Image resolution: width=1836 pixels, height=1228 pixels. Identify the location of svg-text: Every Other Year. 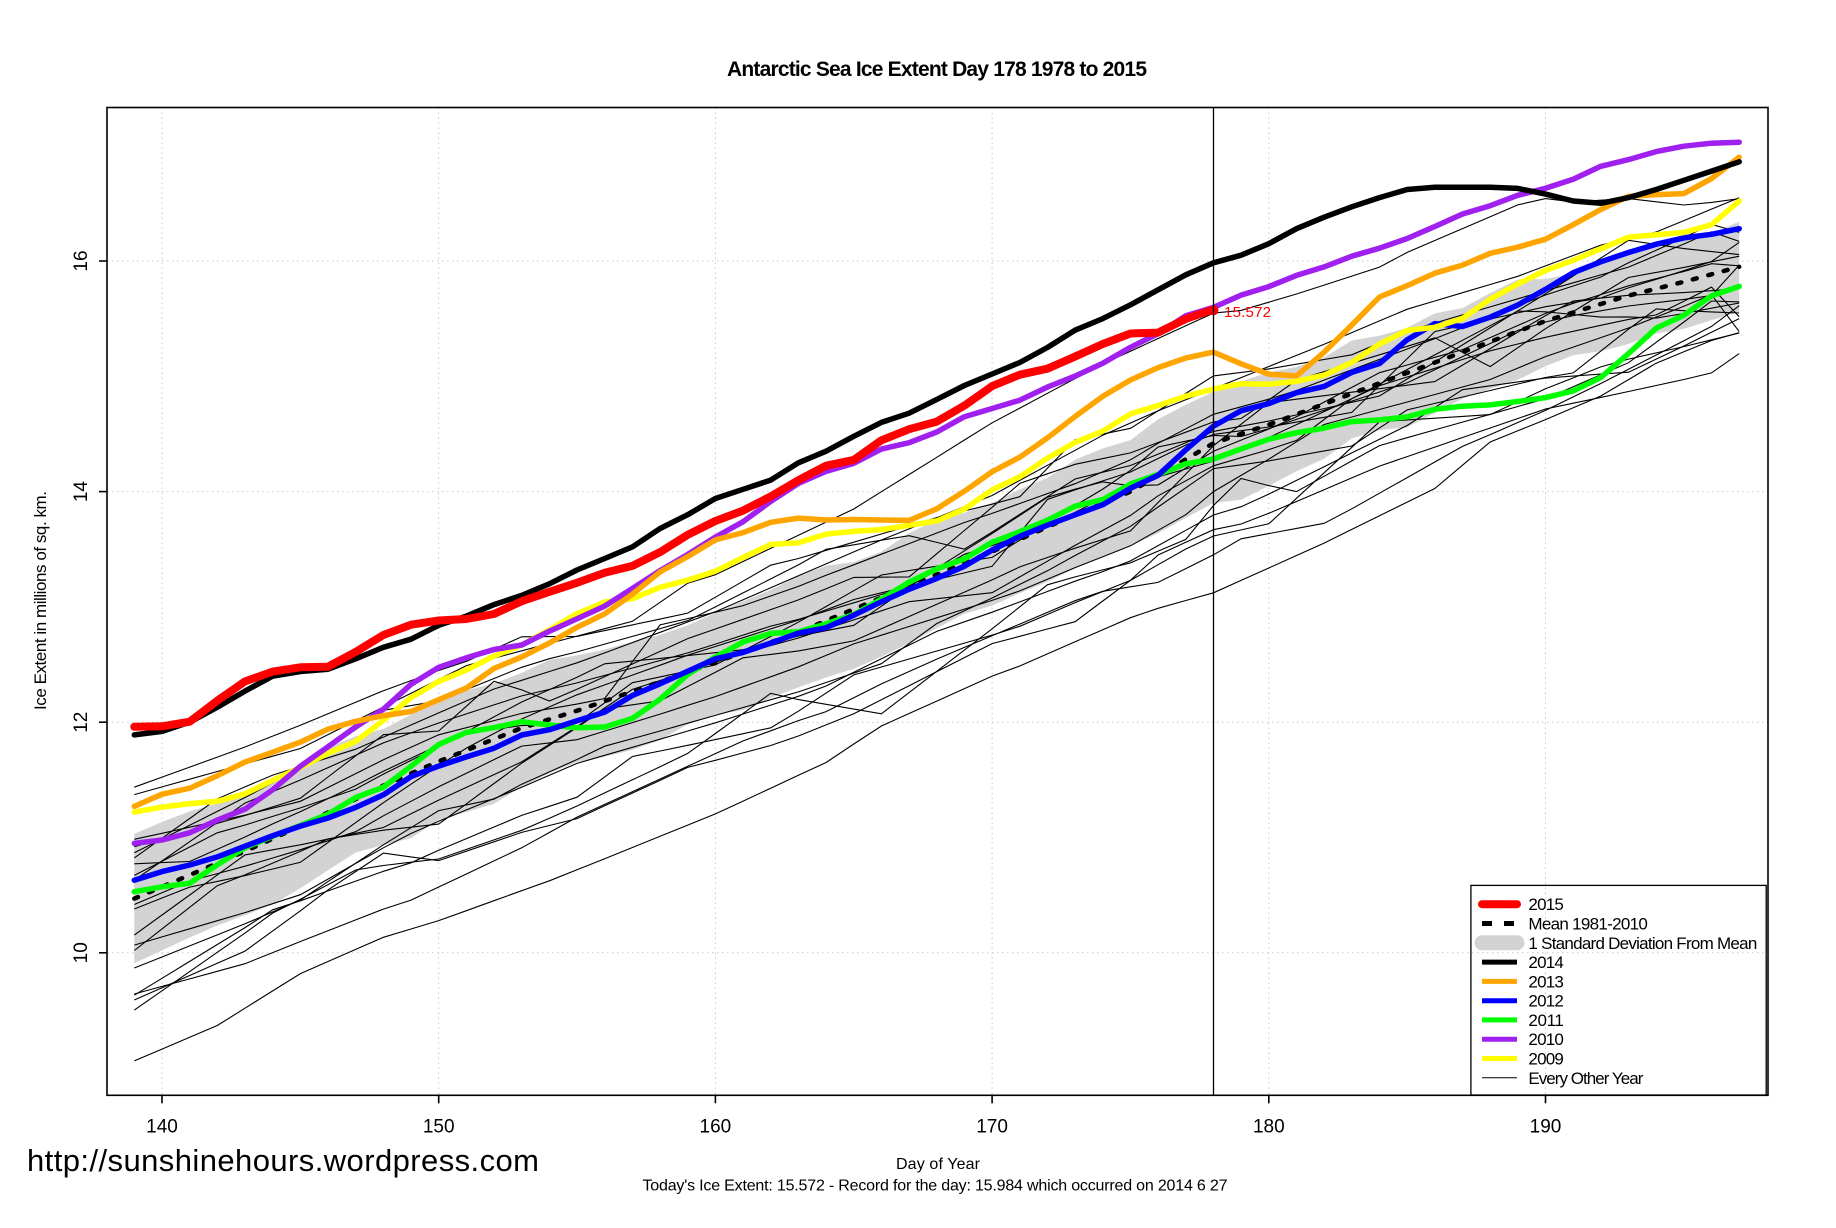
(1585, 1078).